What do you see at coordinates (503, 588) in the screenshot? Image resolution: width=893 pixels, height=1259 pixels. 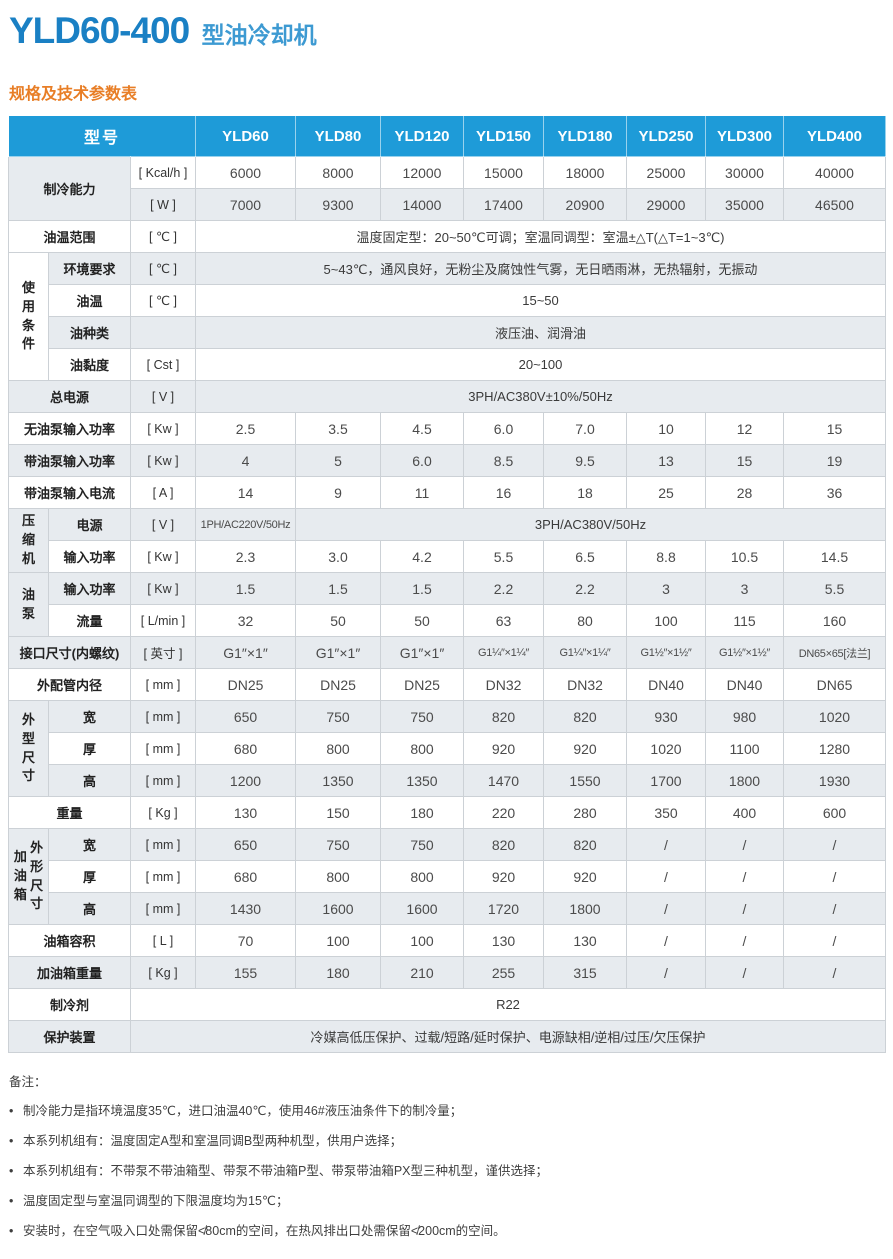 I see `cell-value: 2.2` at bounding box center [503, 588].